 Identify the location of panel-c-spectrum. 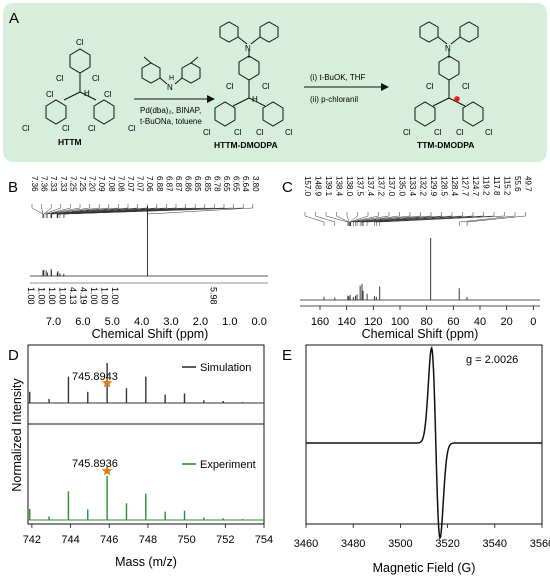
(420, 269).